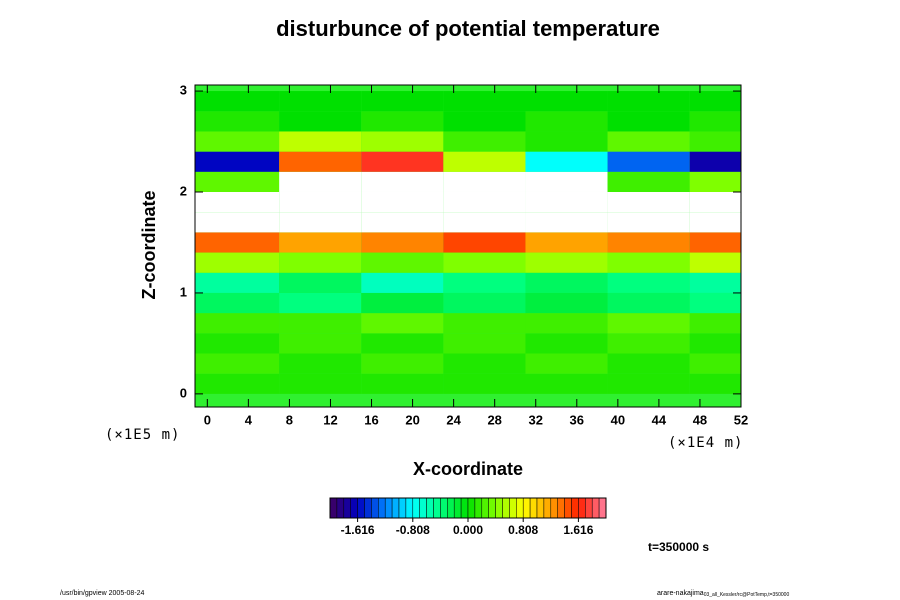  Describe the element at coordinates (659, 419) in the screenshot. I see `x-tick-label: 44` at that location.